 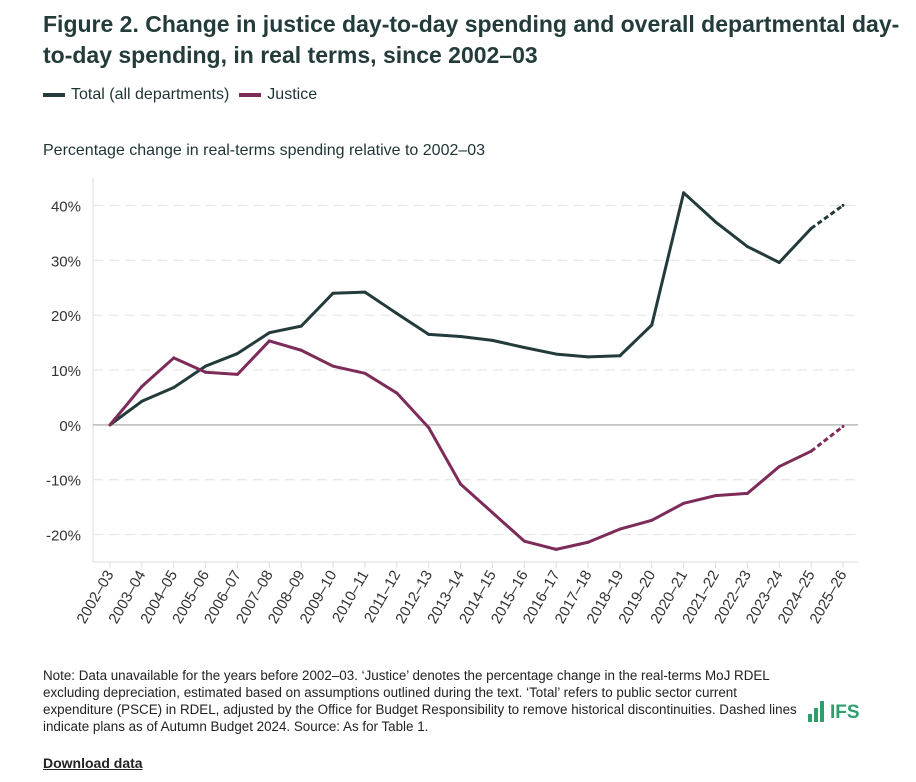 I want to click on ifs-logo: IFS, so click(x=834, y=711).